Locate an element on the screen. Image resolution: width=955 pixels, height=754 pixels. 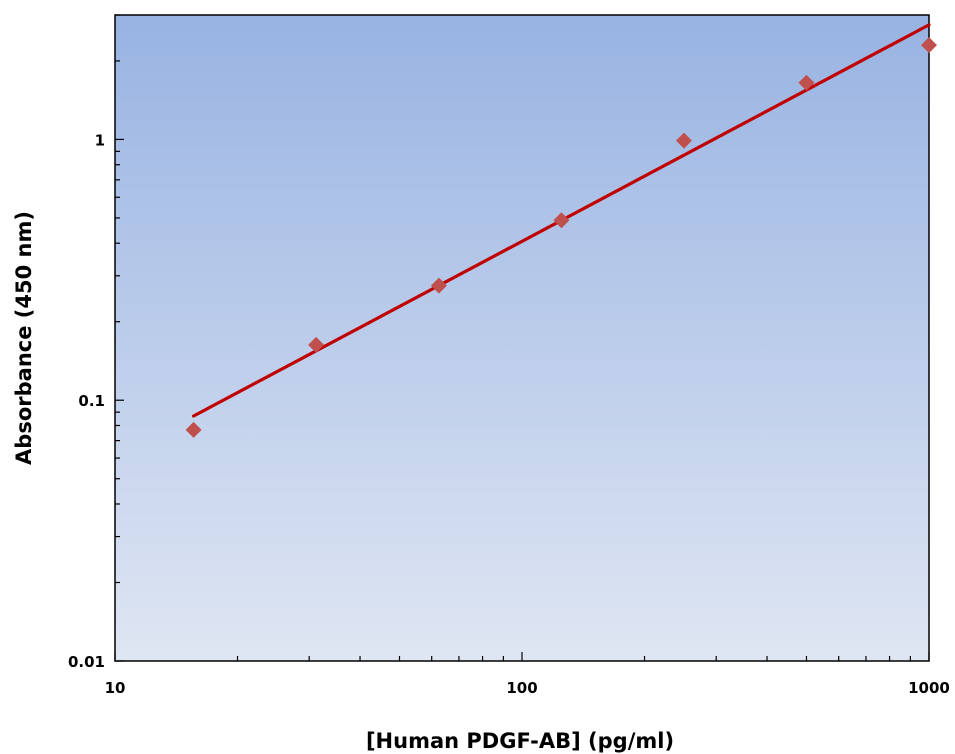
x-axis-title: [Human PDGF-AB] (pg/ml) is located at coordinates (520, 741).